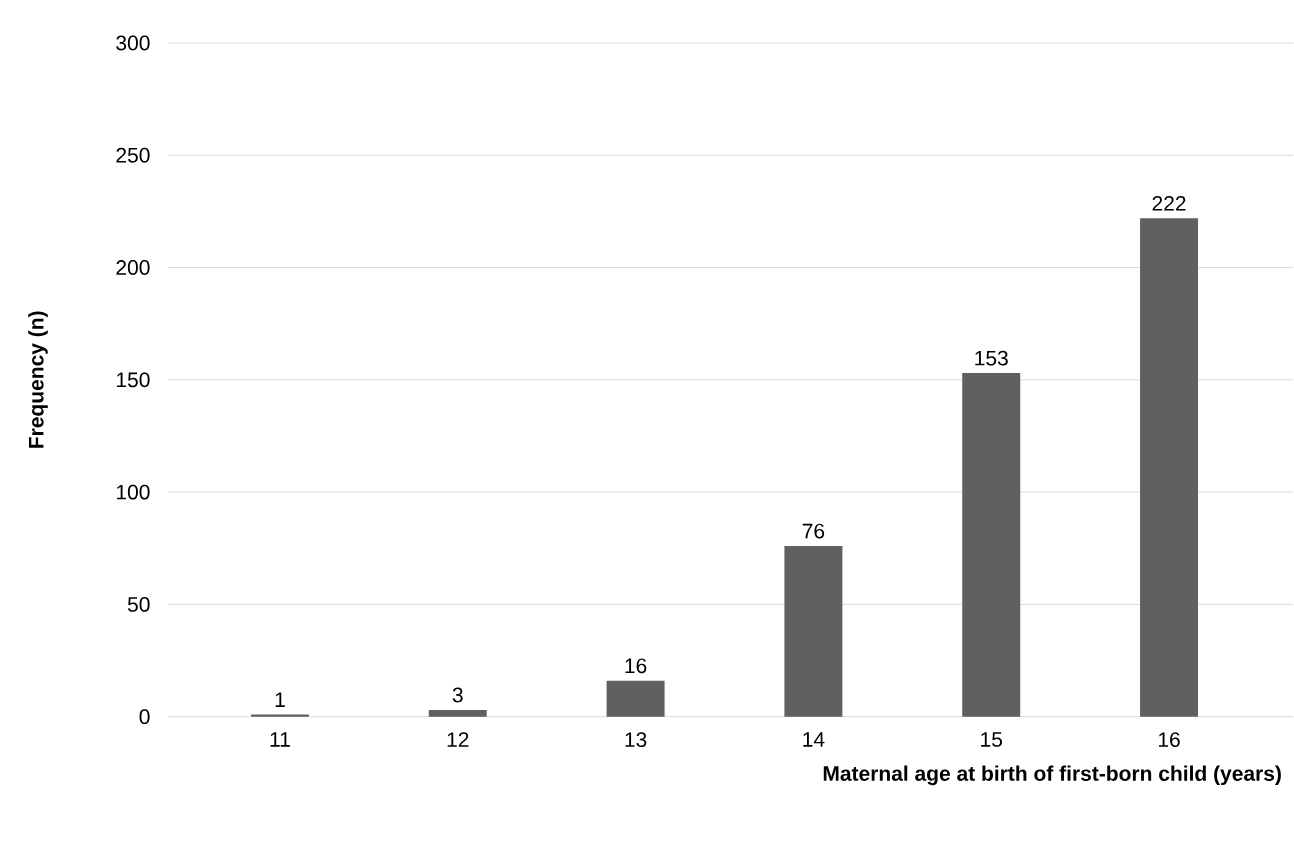 Image resolution: width=1294 pixels, height=853 pixels. Describe the element at coordinates (38, 379) in the screenshot. I see `y-axis-title: Frequency (n)` at that location.